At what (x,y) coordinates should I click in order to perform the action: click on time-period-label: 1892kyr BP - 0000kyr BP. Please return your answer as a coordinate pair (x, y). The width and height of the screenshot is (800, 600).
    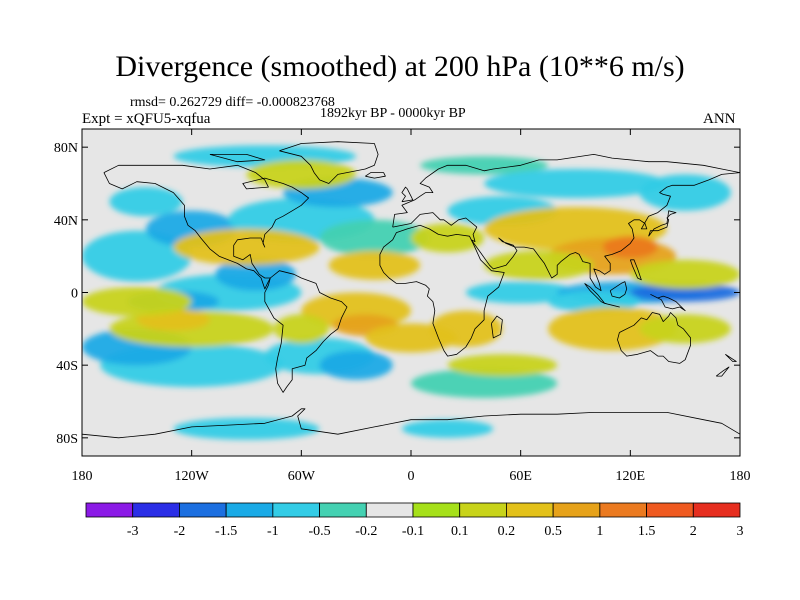
    Looking at the image, I should click on (393, 113).